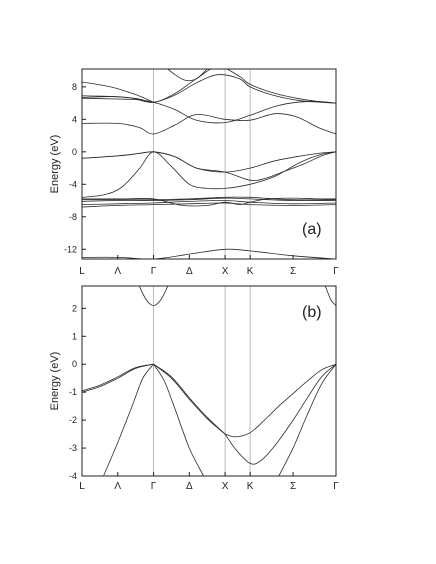  Describe the element at coordinates (70, 249) in the screenshot. I see `y-tick-label: -12` at that location.